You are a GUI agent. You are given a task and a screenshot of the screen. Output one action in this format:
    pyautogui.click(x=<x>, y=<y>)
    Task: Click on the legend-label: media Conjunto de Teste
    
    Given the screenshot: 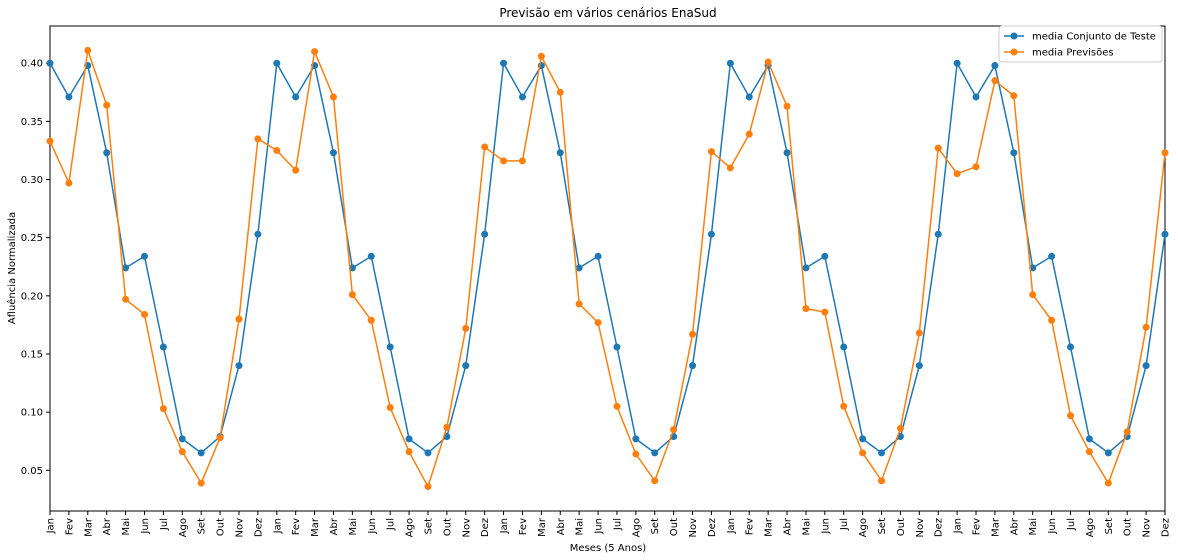 What is the action you would take?
    pyautogui.click(x=1094, y=37)
    